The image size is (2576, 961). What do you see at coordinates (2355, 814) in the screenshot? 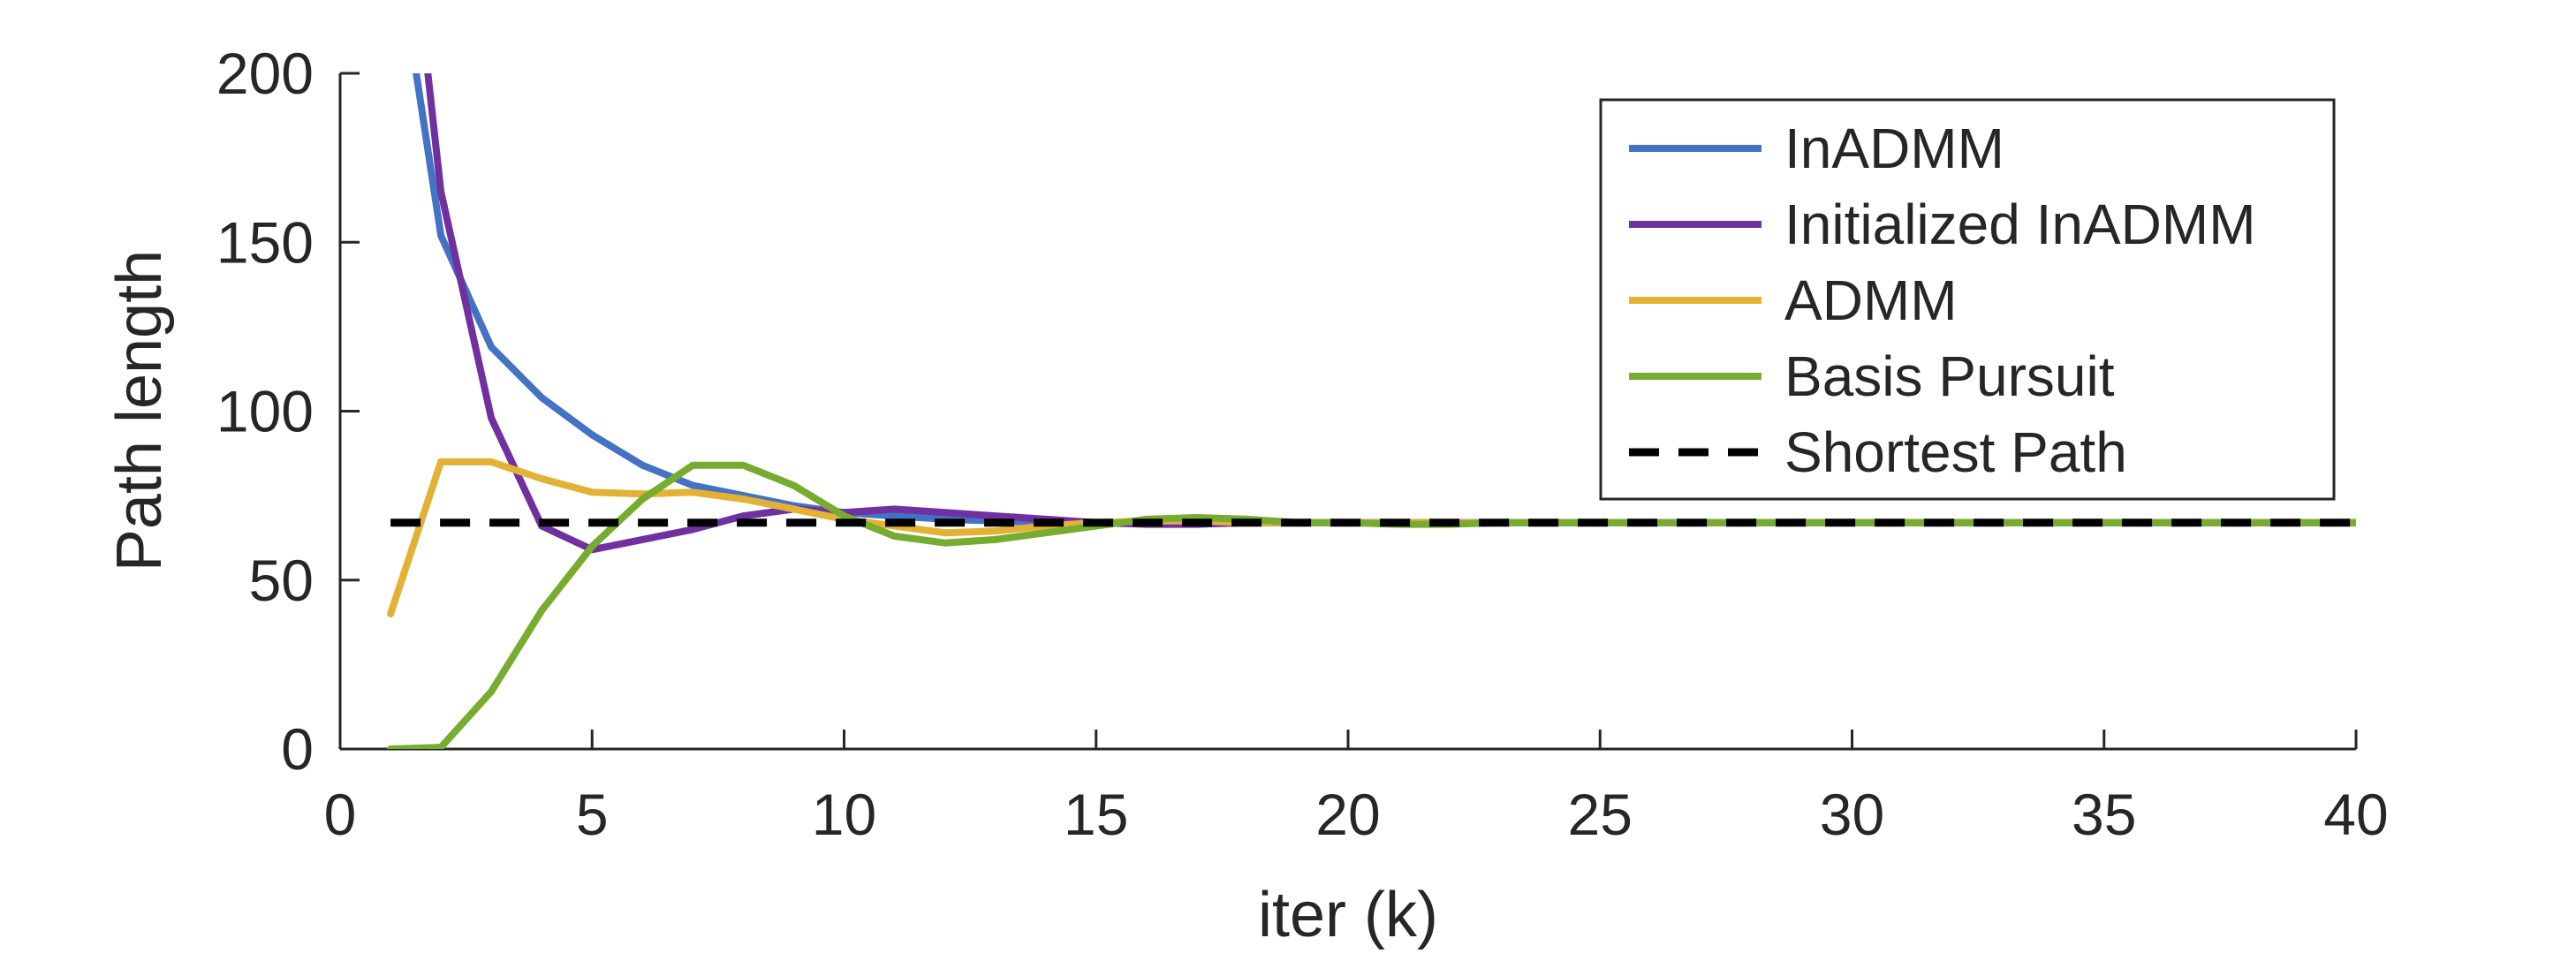
I see `x-tick-label: 40` at bounding box center [2355, 814].